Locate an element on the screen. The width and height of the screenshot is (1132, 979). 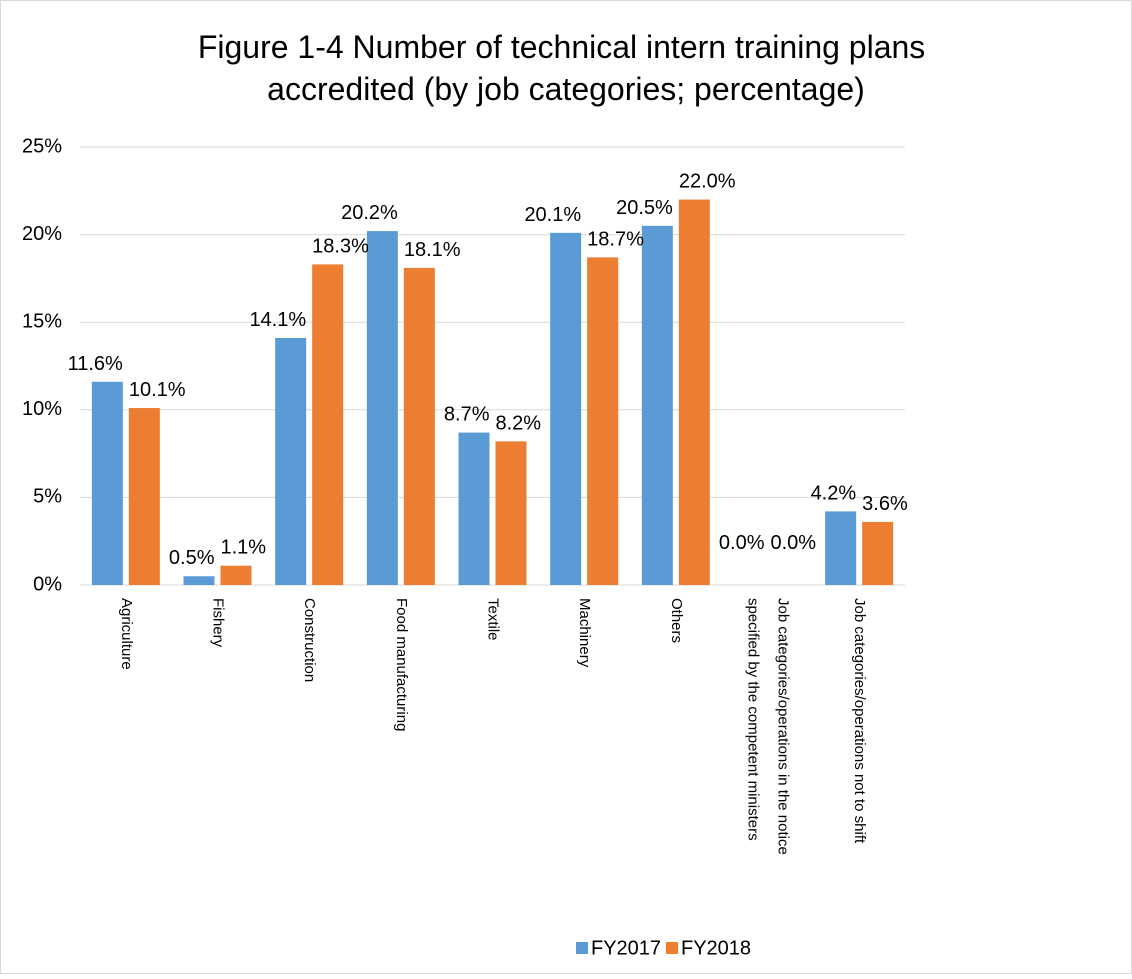
value-label: 18.7% is located at coordinates (615, 239).